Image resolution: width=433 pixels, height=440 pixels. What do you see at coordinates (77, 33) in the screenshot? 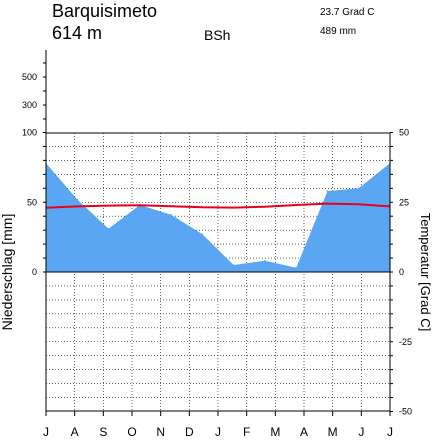
I see `station-elevation: 614 m` at bounding box center [77, 33].